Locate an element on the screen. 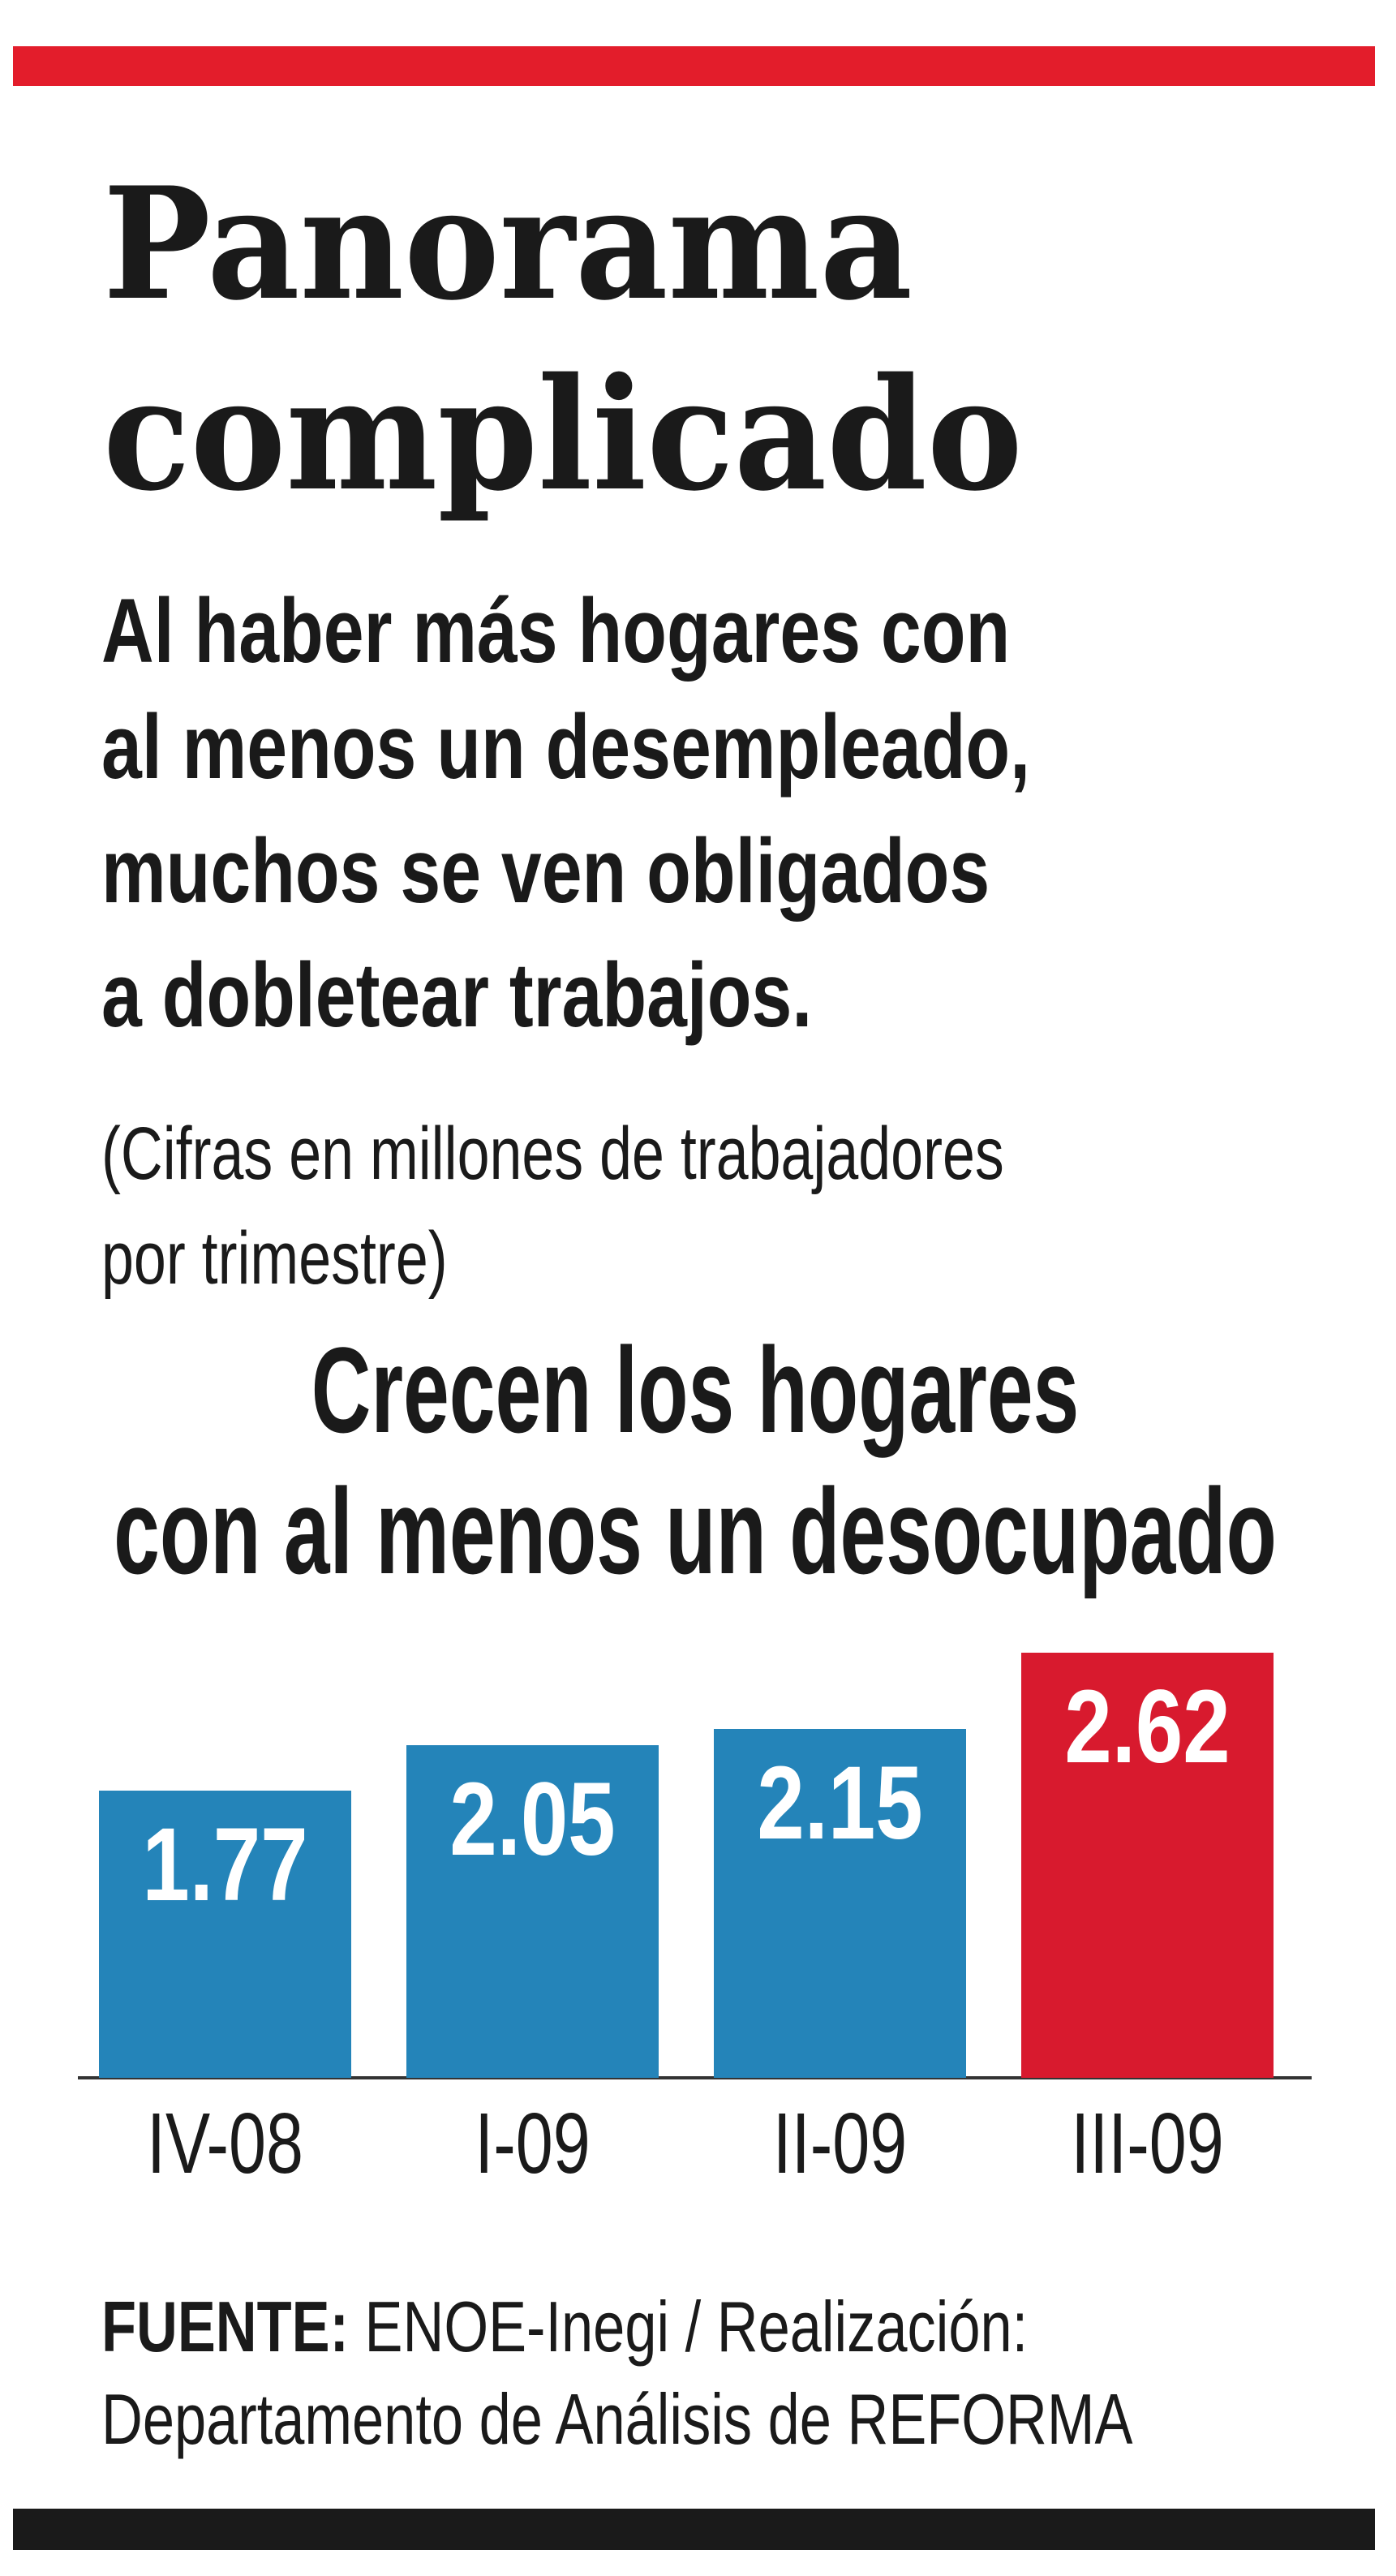 This screenshot has height=2576, width=1396. subtitle-line: al menos un desempleado, is located at coordinates (565, 747).